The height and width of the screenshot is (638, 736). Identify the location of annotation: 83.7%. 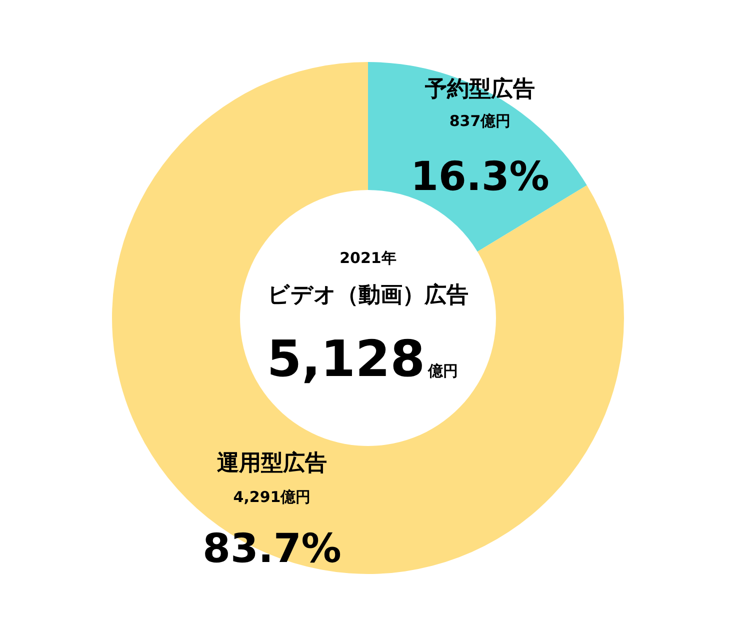
(272, 549).